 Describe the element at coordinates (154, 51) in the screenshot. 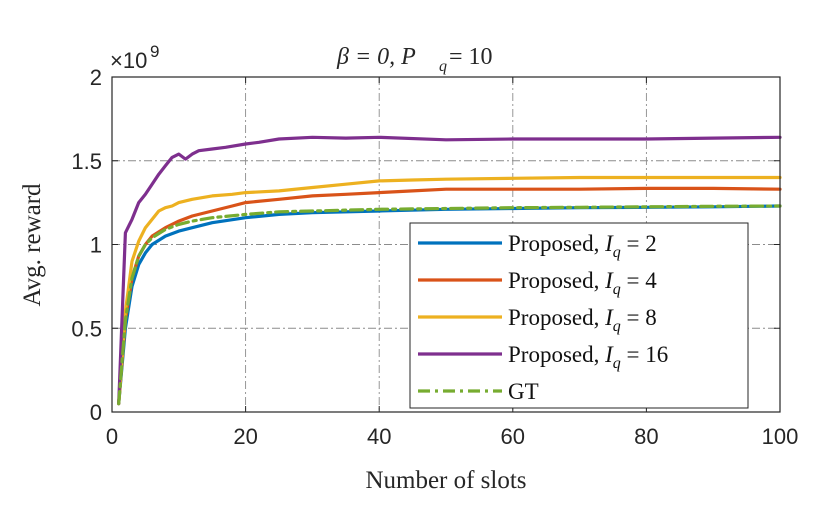

I see `y-exponent-power: 9` at that location.